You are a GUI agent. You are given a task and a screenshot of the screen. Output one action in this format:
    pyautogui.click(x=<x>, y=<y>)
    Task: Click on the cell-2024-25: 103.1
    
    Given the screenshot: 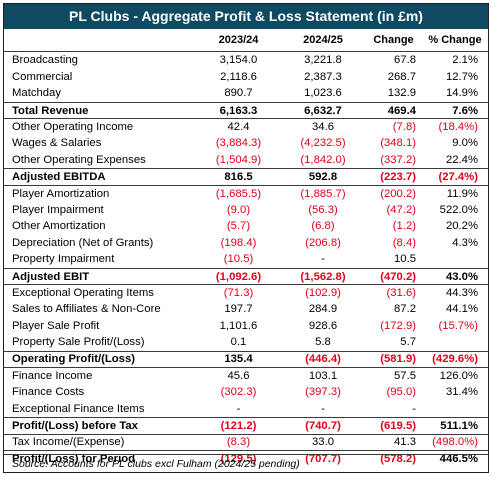 What is the action you would take?
    pyautogui.click(x=323, y=376)
    